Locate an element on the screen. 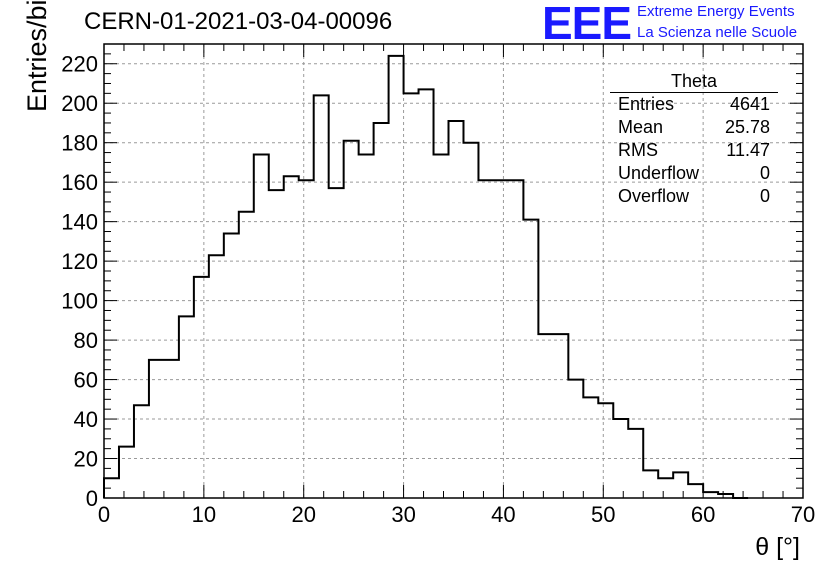  x-tick-label: 40 is located at coordinates (503, 514).